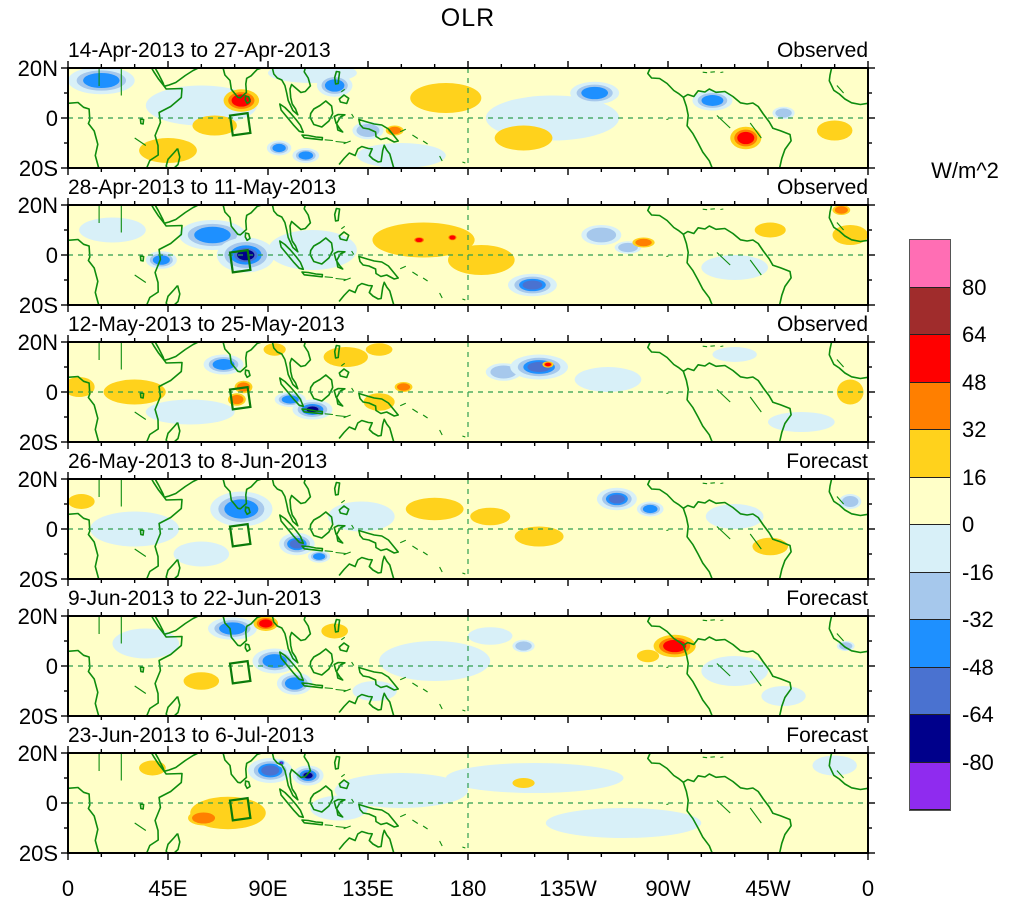  What do you see at coordinates (668, 888) in the screenshot?
I see `lon-tick-label: 90W` at bounding box center [668, 888].